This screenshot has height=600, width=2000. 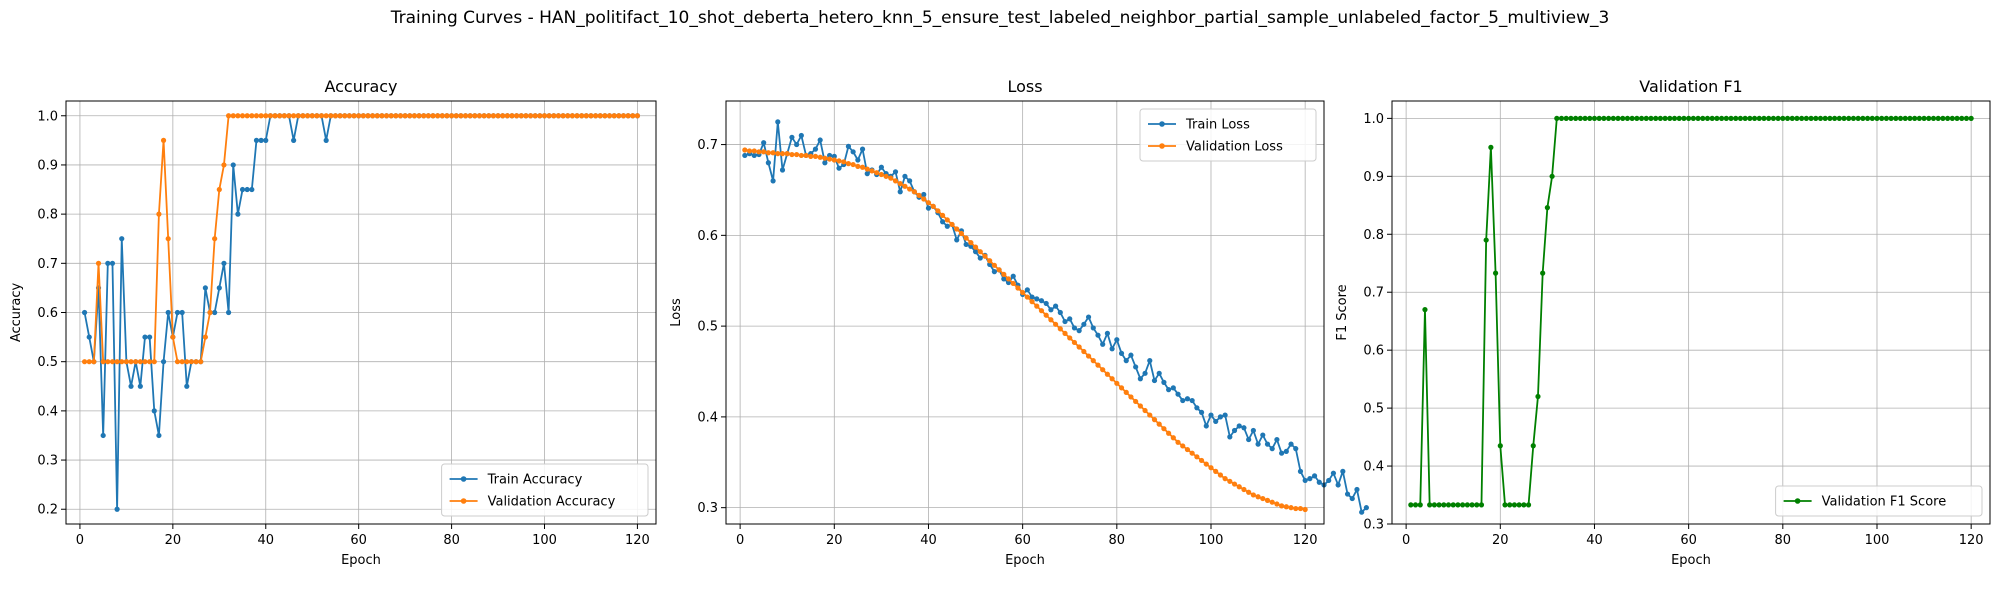 I want to click on x-tick-label: 60, so click(x=358, y=540).